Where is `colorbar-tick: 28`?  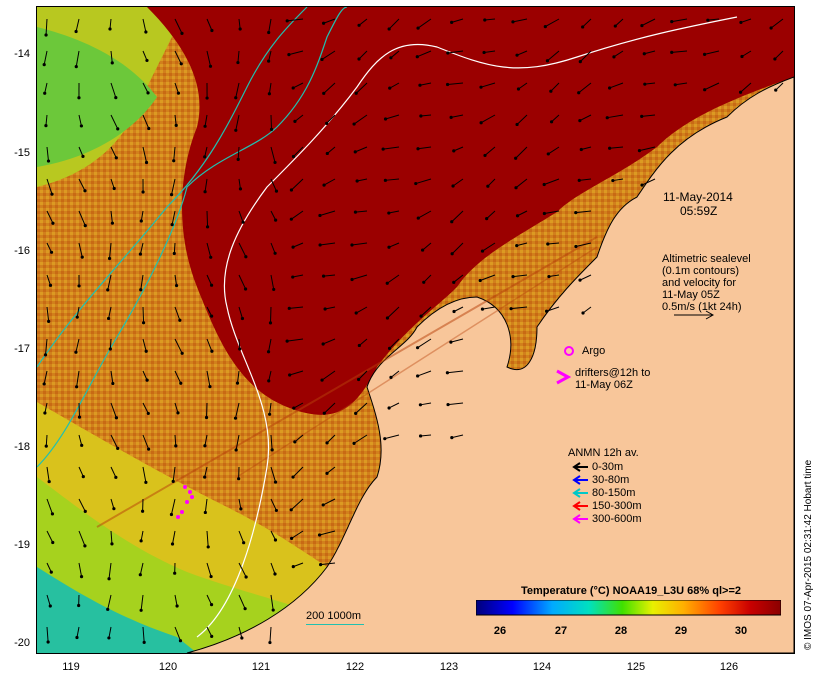
colorbar-tick: 28 is located at coordinates (621, 631).